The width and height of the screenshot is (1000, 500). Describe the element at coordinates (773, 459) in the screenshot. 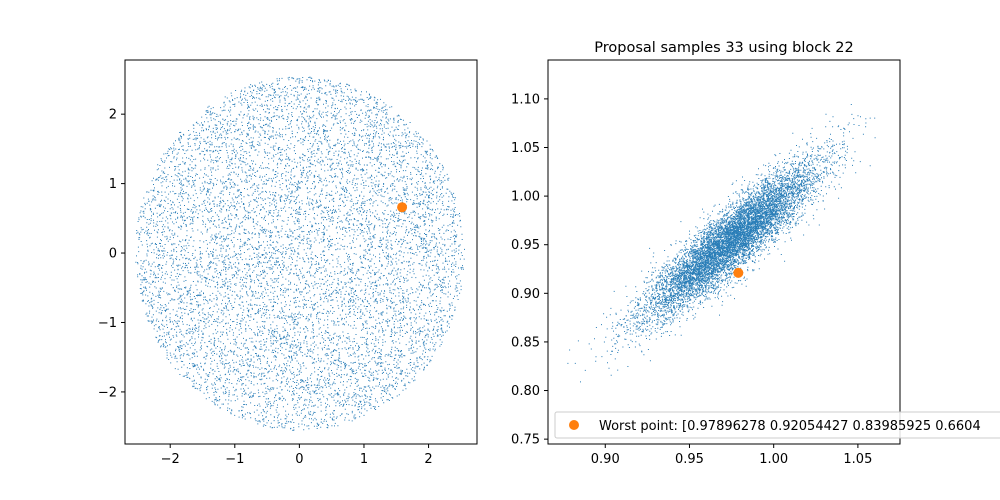

I see `right-x-tick-label: 1.00` at that location.